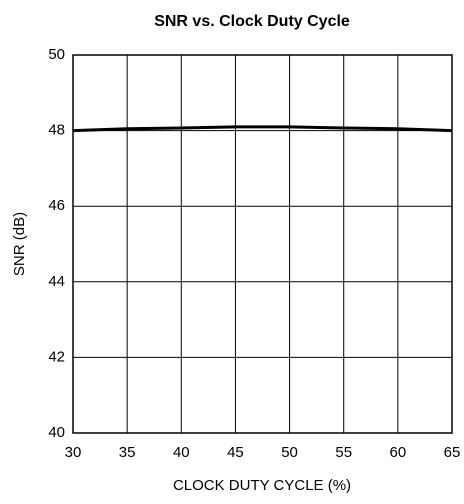 The height and width of the screenshot is (504, 464). I want to click on x-tick-label: 45, so click(235, 452).